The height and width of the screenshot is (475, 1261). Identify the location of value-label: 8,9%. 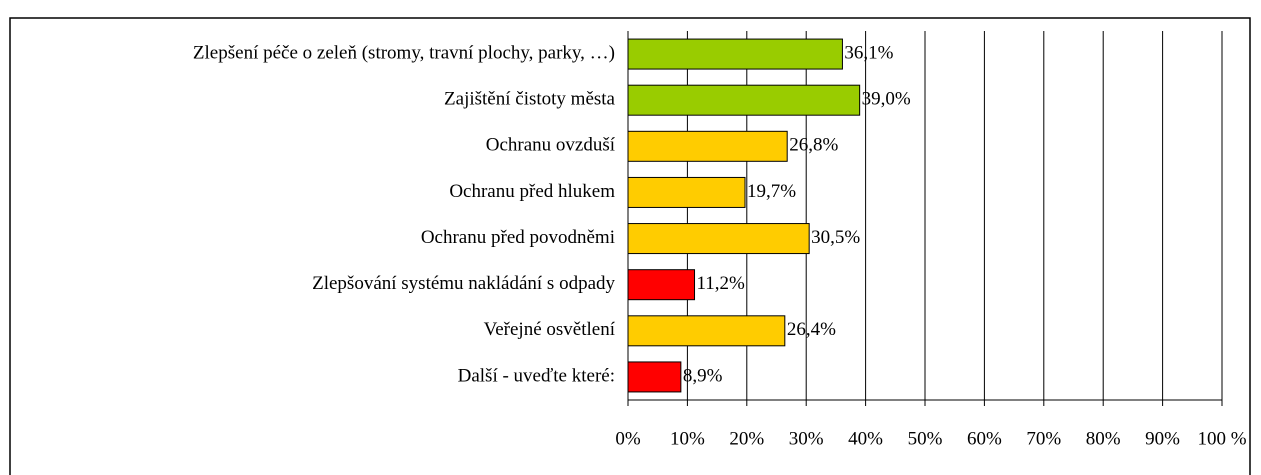
(703, 375).